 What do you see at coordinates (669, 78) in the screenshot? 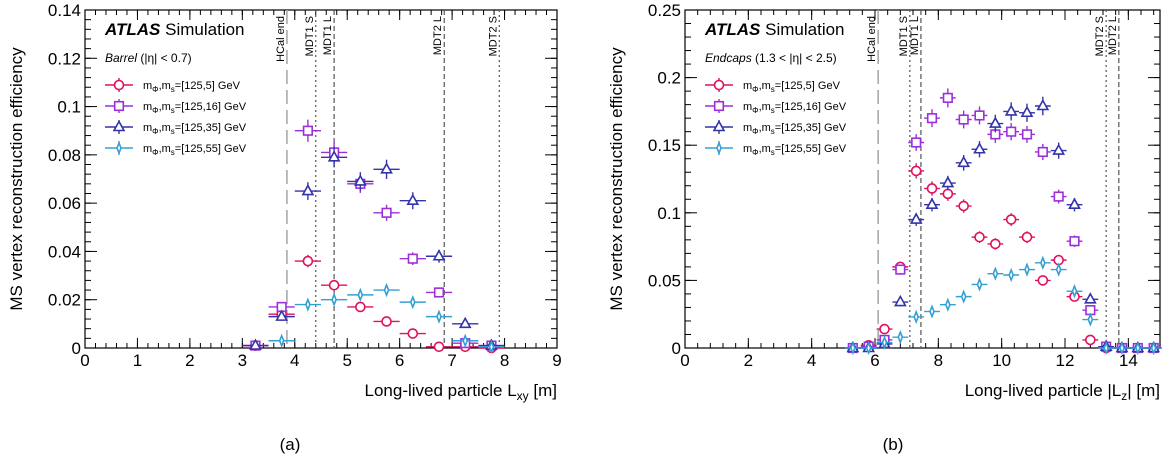
I see `y-tick-label: 0.2` at bounding box center [669, 78].